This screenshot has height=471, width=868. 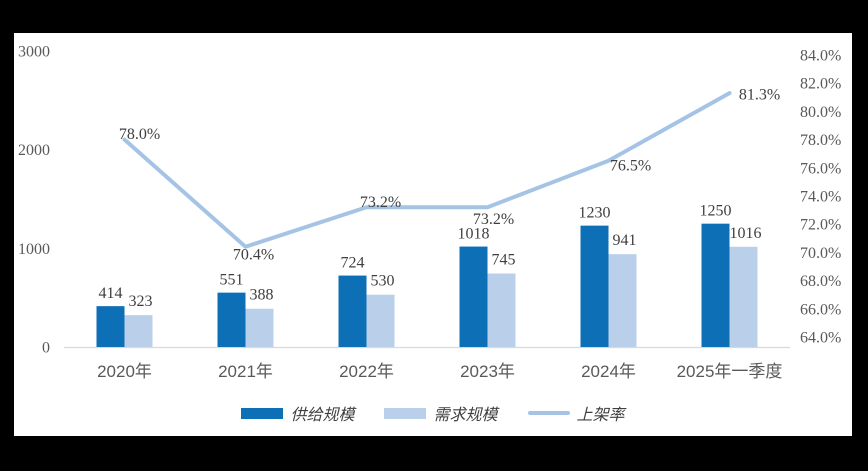 I want to click on bar-label-demand-2: 530, so click(x=383, y=281).